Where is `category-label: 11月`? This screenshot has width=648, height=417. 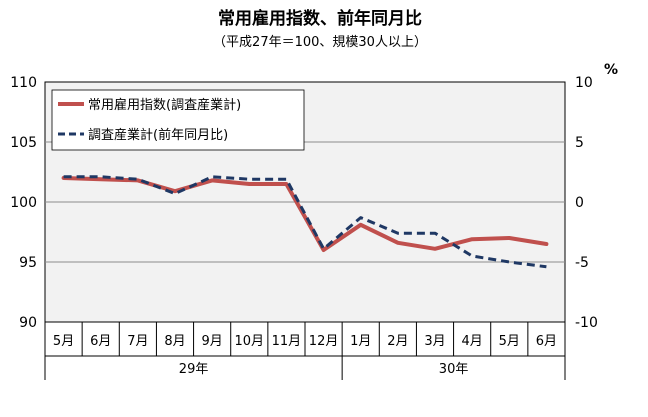
category-label: 11月 is located at coordinates (287, 341).